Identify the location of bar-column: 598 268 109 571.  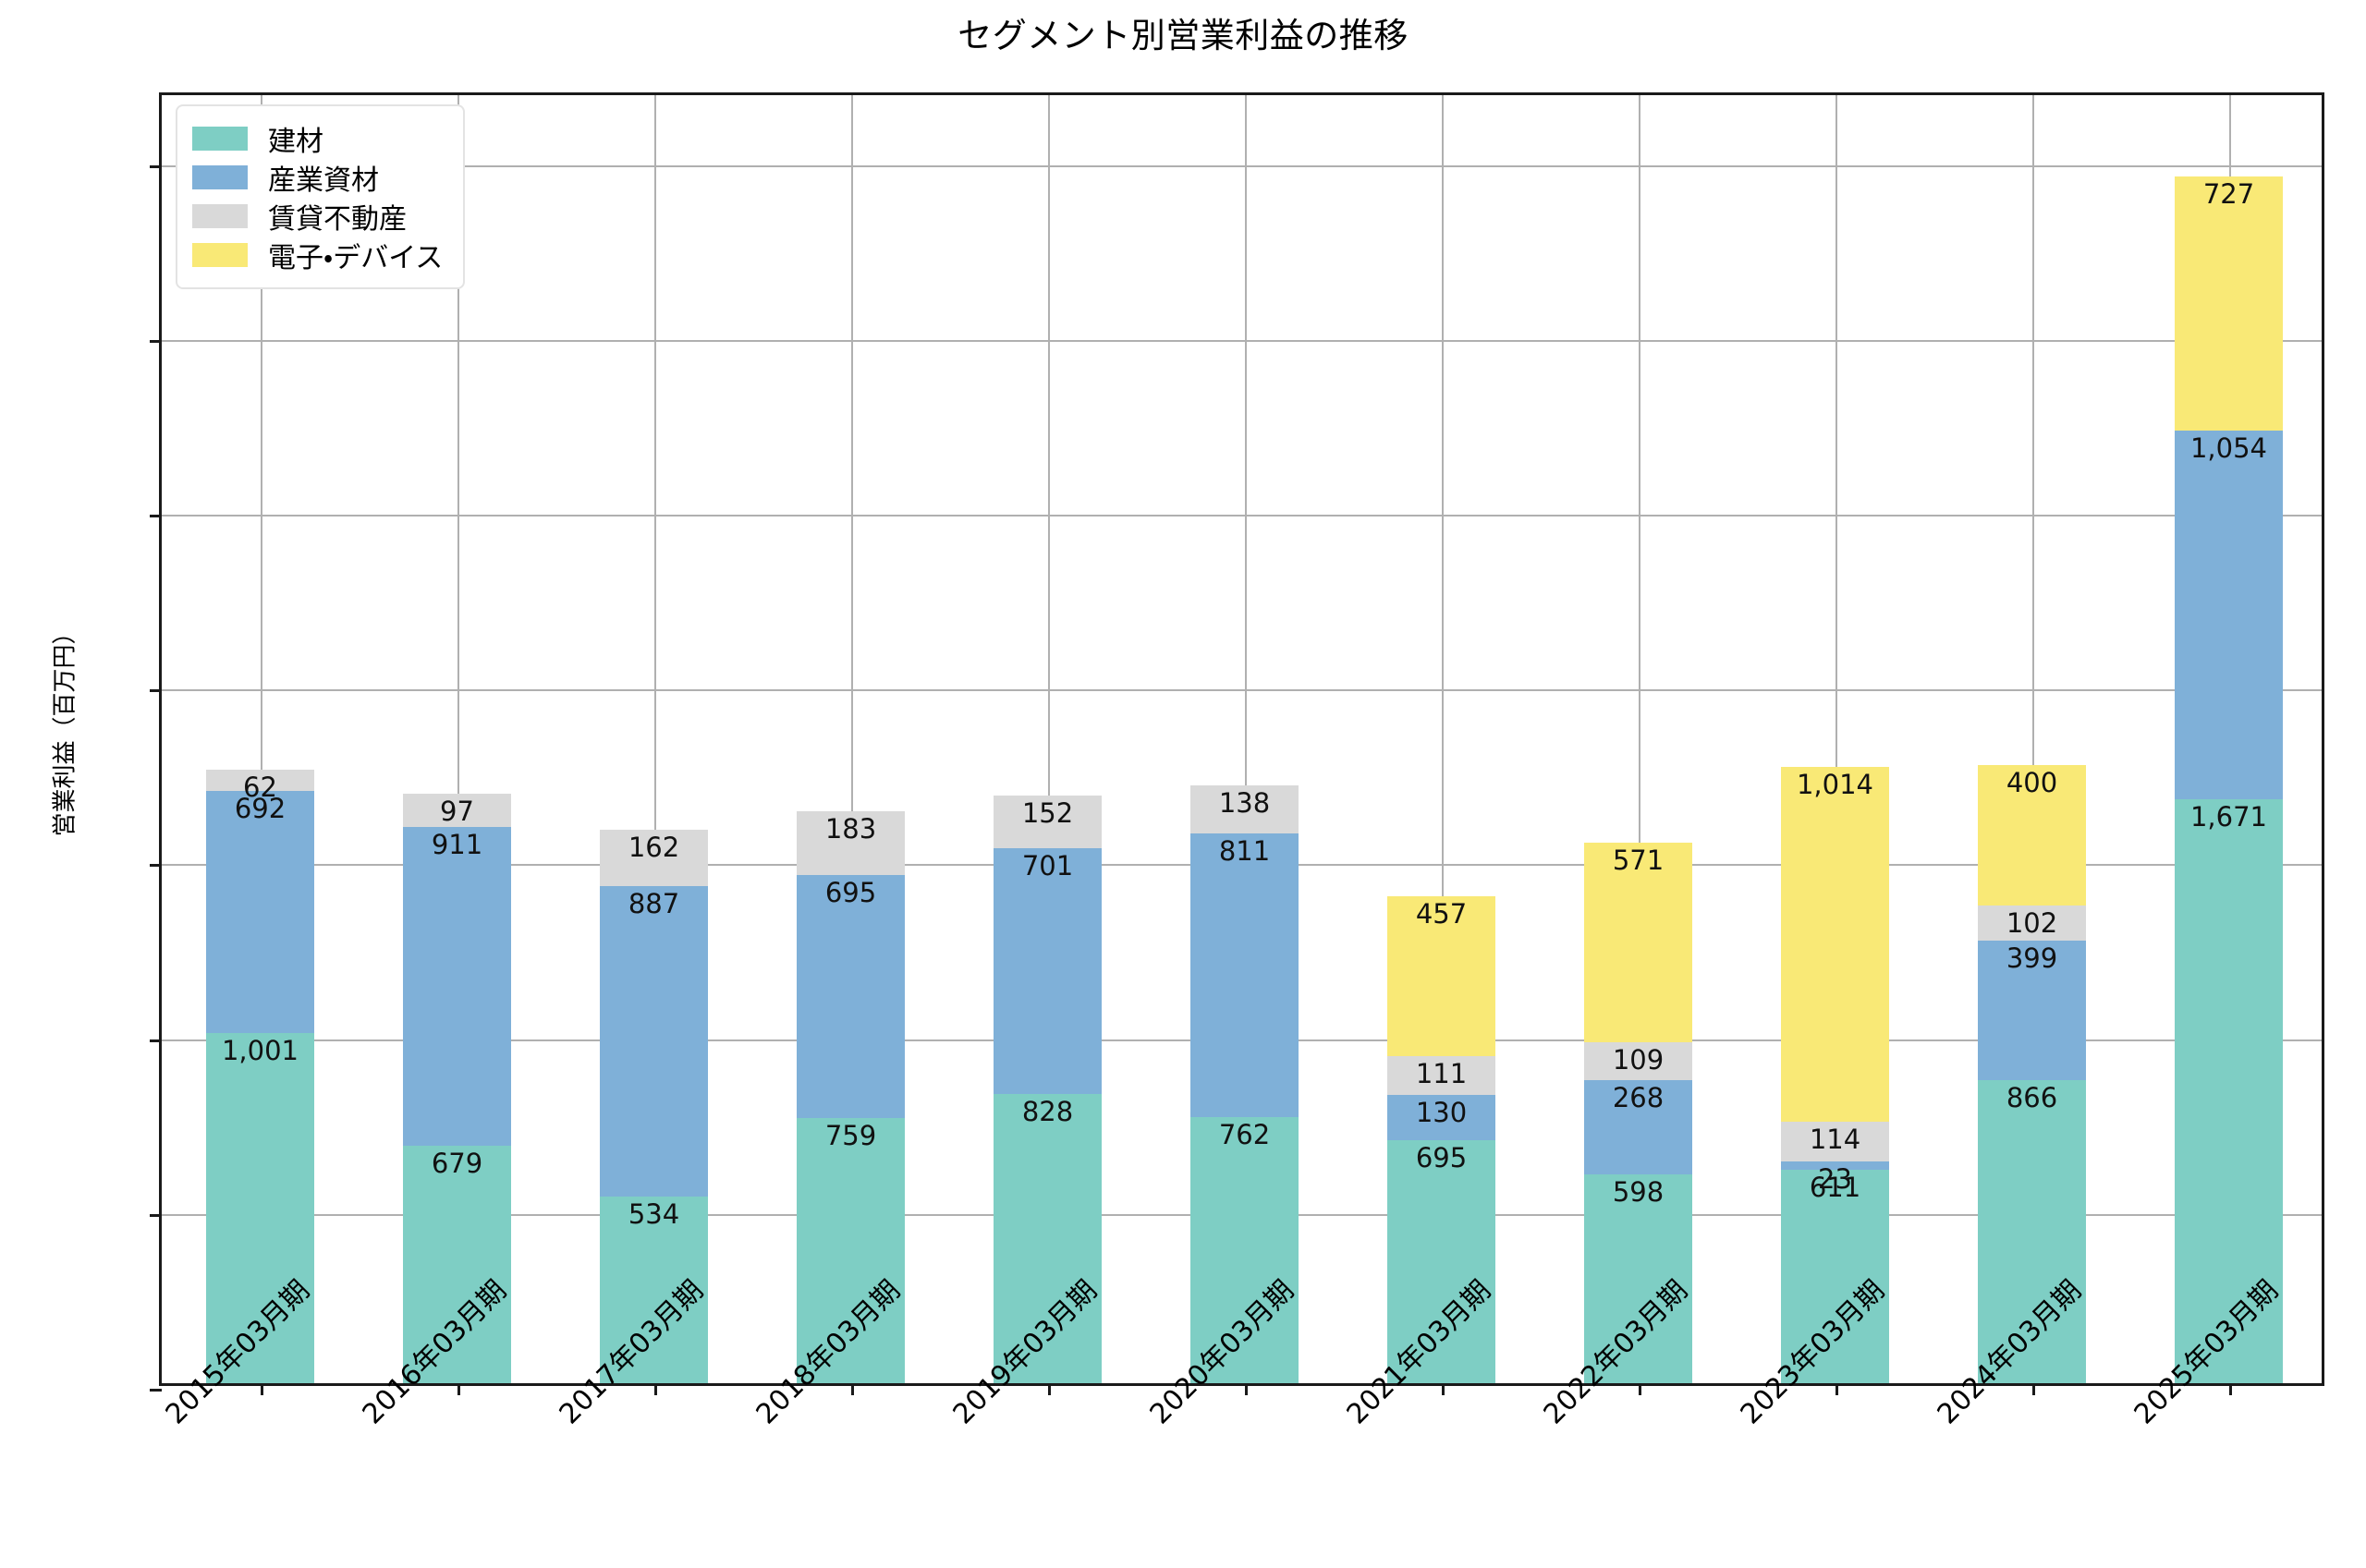
(1638, 736).